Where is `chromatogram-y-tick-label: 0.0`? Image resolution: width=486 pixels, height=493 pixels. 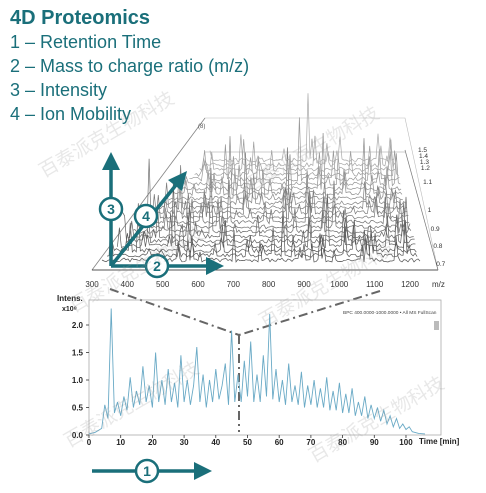 chromatogram-y-tick-label: 0.0 is located at coordinates (78, 435).